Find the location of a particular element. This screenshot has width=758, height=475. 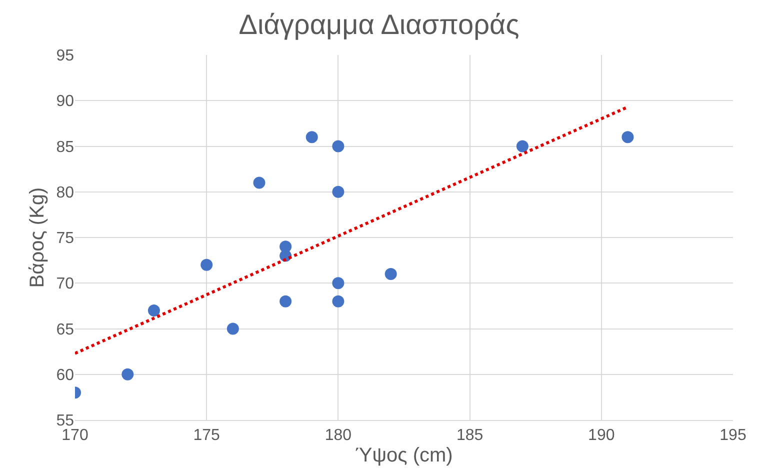

x-tick-label: 185 is located at coordinates (470, 435).